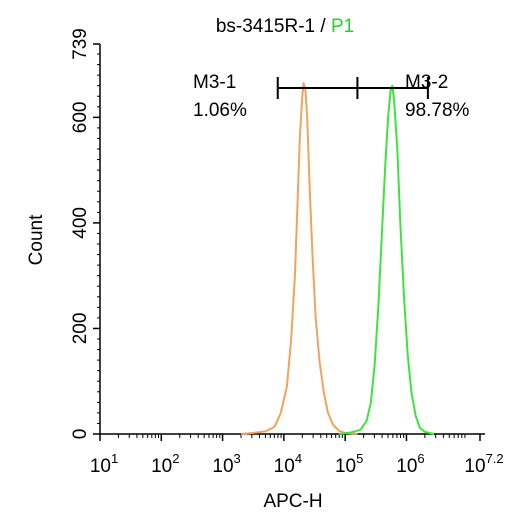  Describe the element at coordinates (410, 464) in the screenshot. I see `x-tick-label-5: 10⁶` at that location.